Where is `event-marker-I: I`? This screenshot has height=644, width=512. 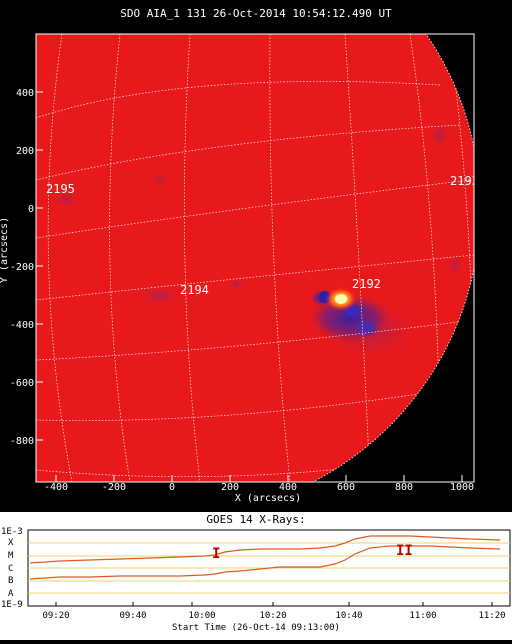 event-marker-I: I is located at coordinates (216, 554).